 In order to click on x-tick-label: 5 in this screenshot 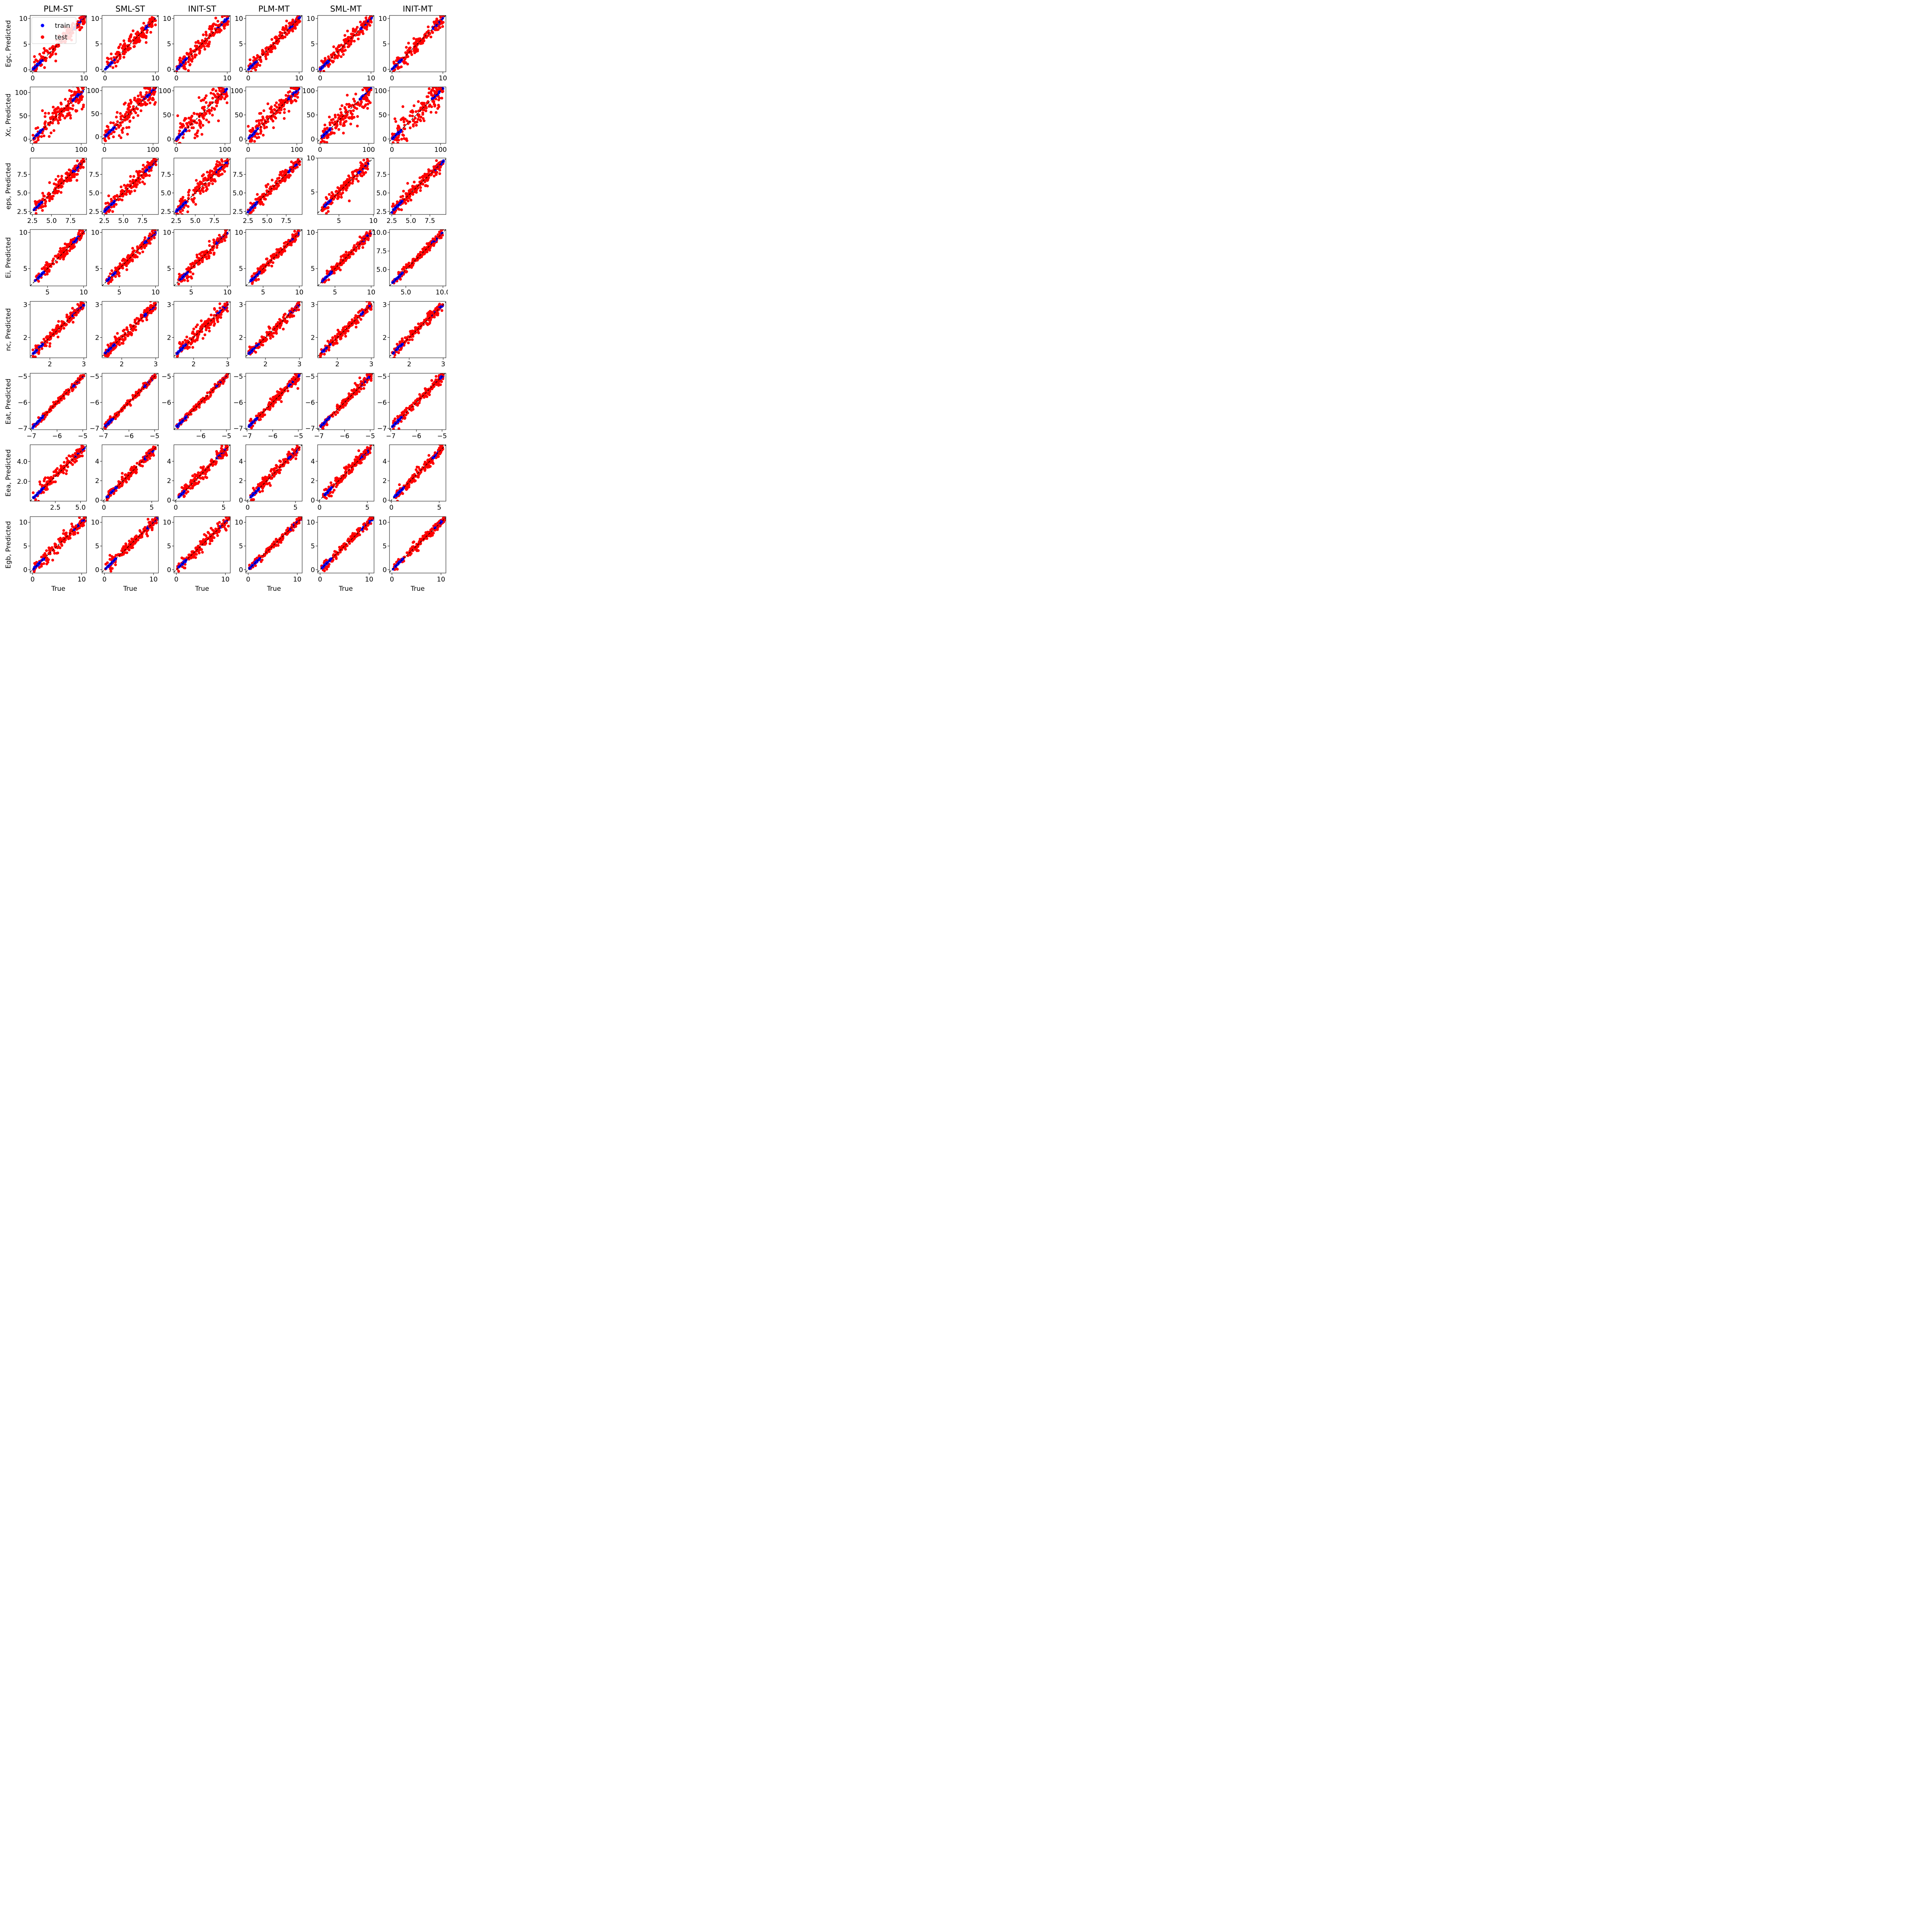, I will do `click(192, 292)`.